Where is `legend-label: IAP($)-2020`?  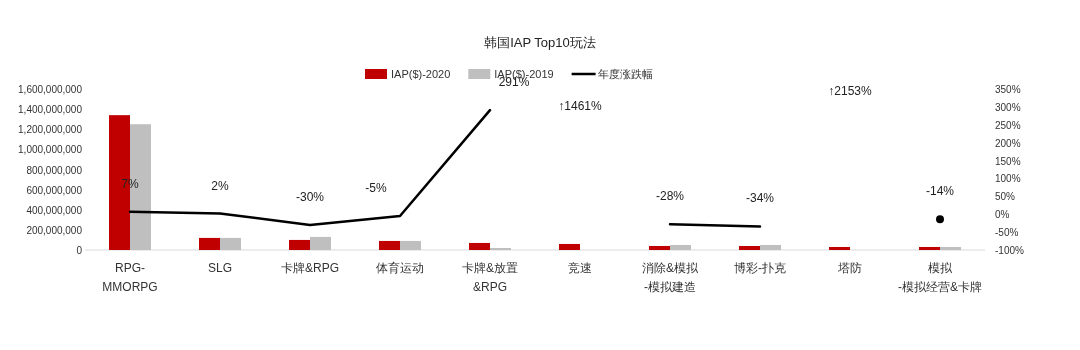 legend-label: IAP($)-2020 is located at coordinates (421, 74).